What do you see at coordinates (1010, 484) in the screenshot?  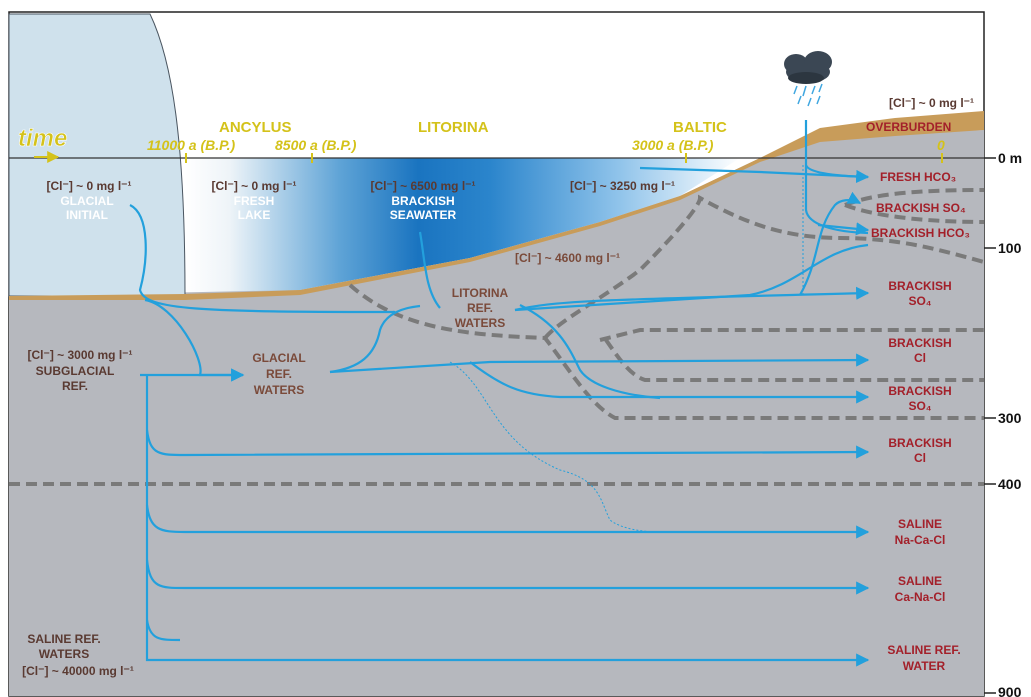 I see `depth-400: 400` at bounding box center [1010, 484].